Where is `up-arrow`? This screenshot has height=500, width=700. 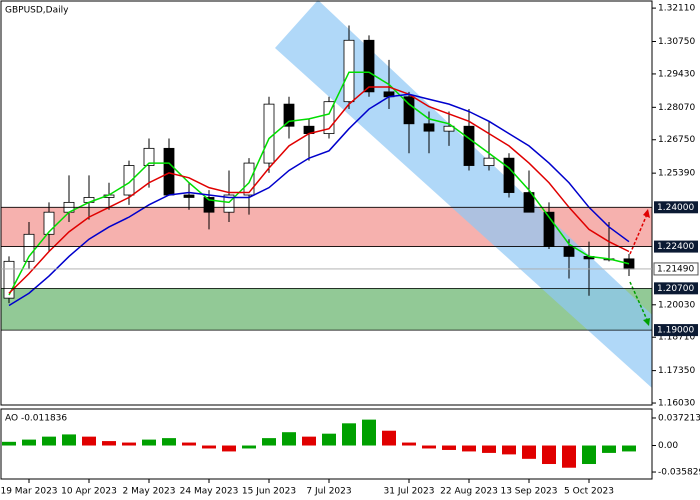 up-arrow is located at coordinates (639, 233).